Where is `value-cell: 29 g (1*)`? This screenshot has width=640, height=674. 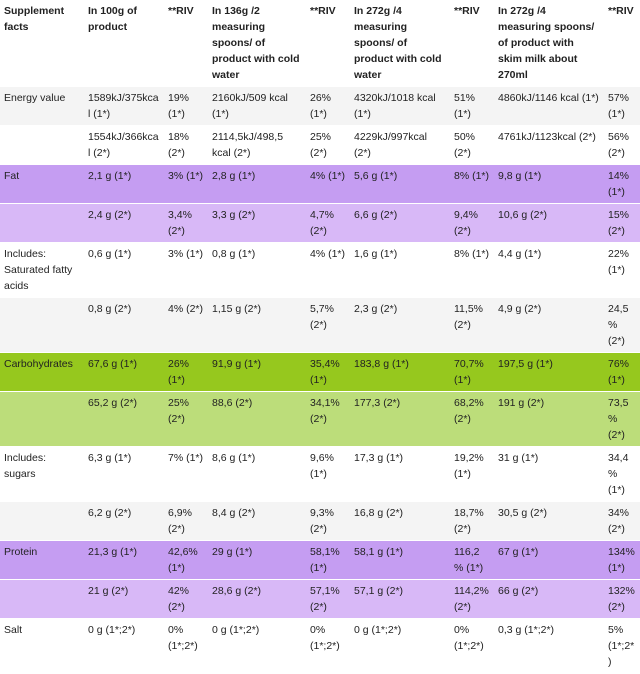 value-cell: 29 g (1*) is located at coordinates (232, 552).